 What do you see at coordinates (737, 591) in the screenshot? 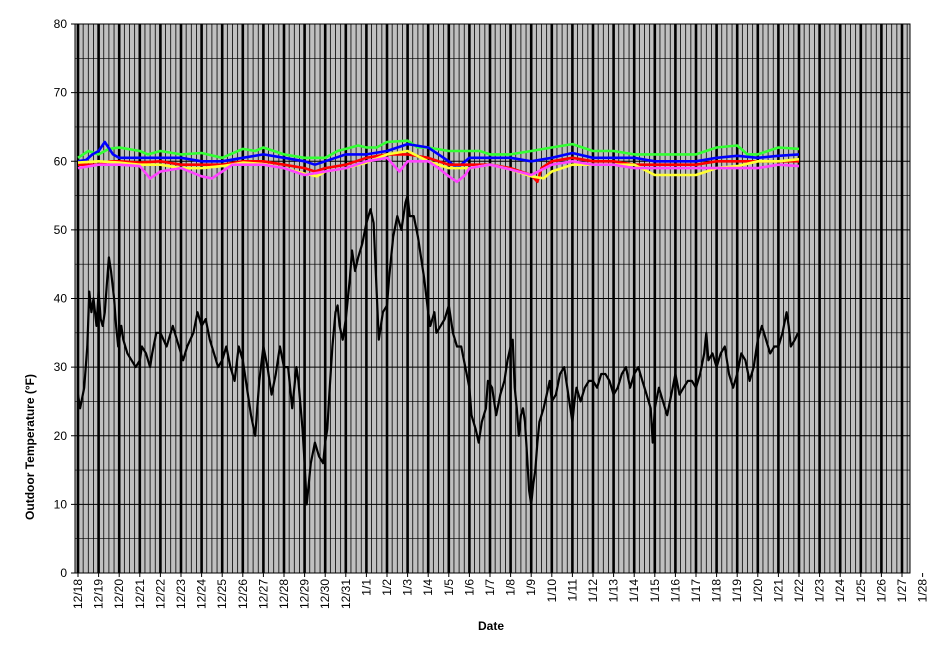
I see `x-tick-label: 1/19` at bounding box center [737, 591].